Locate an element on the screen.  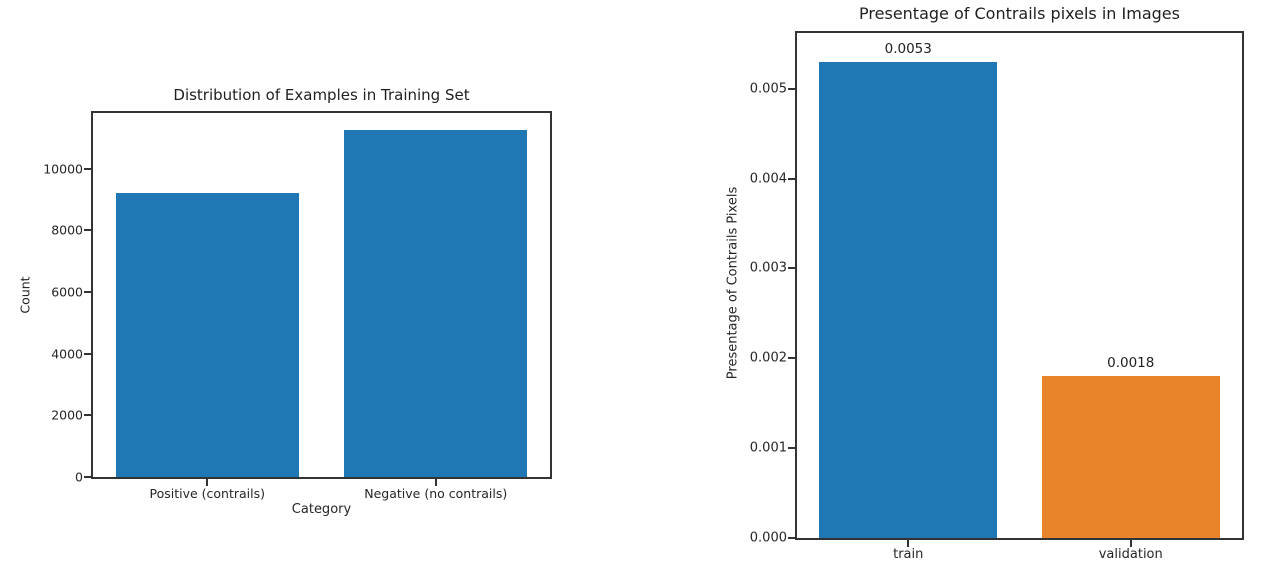
y-tick-label: 0.004 is located at coordinates (768, 179).